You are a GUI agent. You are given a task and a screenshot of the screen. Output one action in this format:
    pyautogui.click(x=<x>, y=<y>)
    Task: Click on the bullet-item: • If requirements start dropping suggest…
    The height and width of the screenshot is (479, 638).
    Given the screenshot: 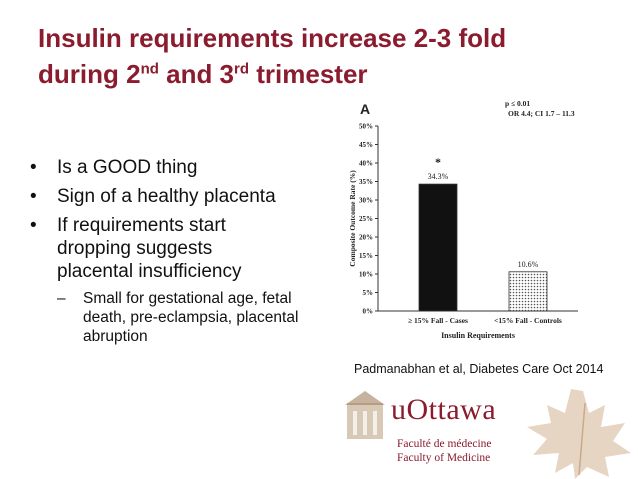 What is the action you would take?
    pyautogui.click(x=180, y=248)
    